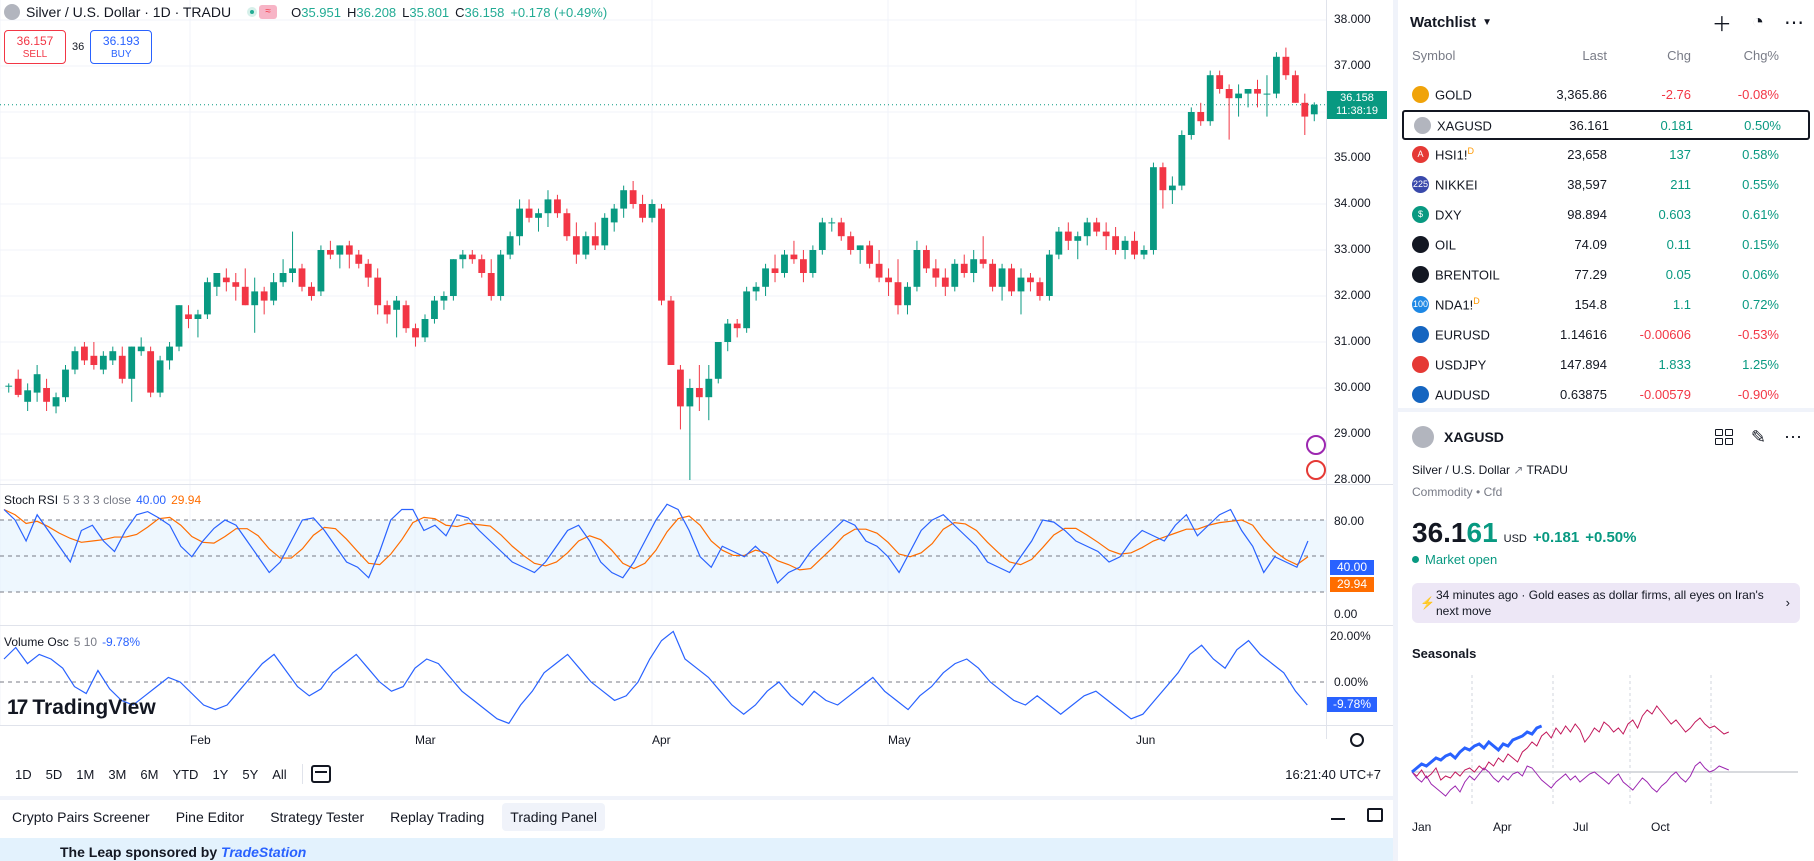 This screenshot has height=861, width=1814. What do you see at coordinates (117, 774) in the screenshot?
I see `range-3m: 3M` at bounding box center [117, 774].